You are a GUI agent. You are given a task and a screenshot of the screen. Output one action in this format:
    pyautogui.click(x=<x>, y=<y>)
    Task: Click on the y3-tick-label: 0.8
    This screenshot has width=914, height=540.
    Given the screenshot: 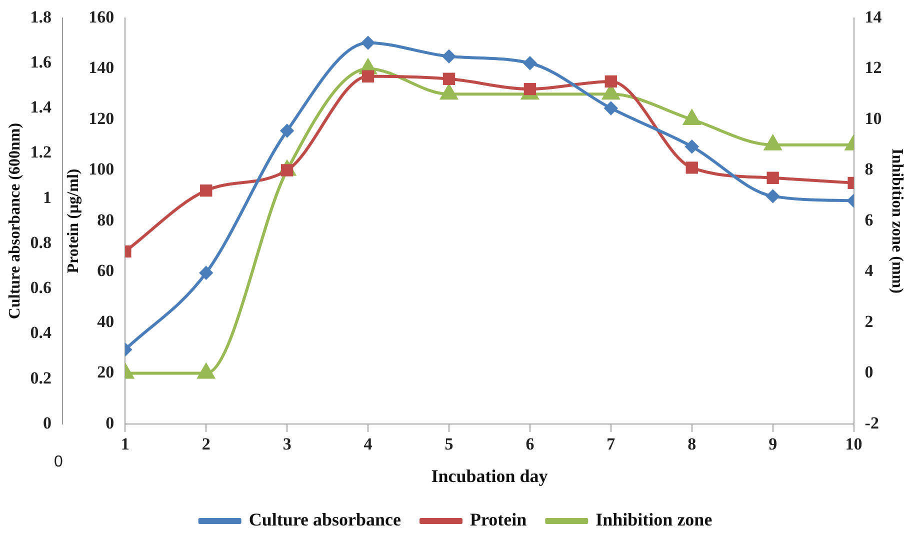 What is the action you would take?
    pyautogui.click(x=41, y=242)
    